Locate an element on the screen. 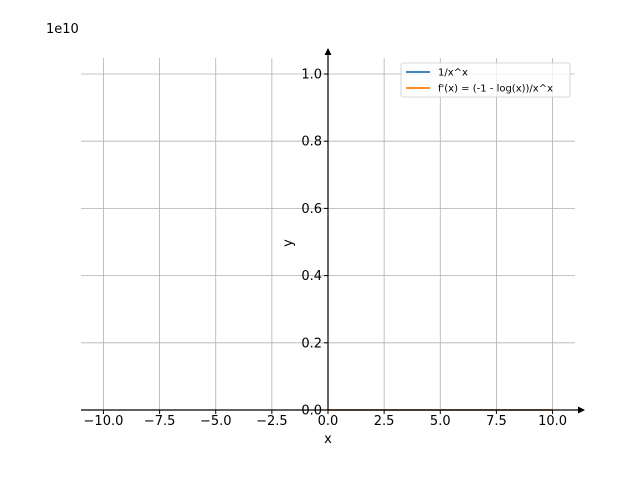 This screenshot has height=480, width=640. x-axis-arrowhead is located at coordinates (581, 410).